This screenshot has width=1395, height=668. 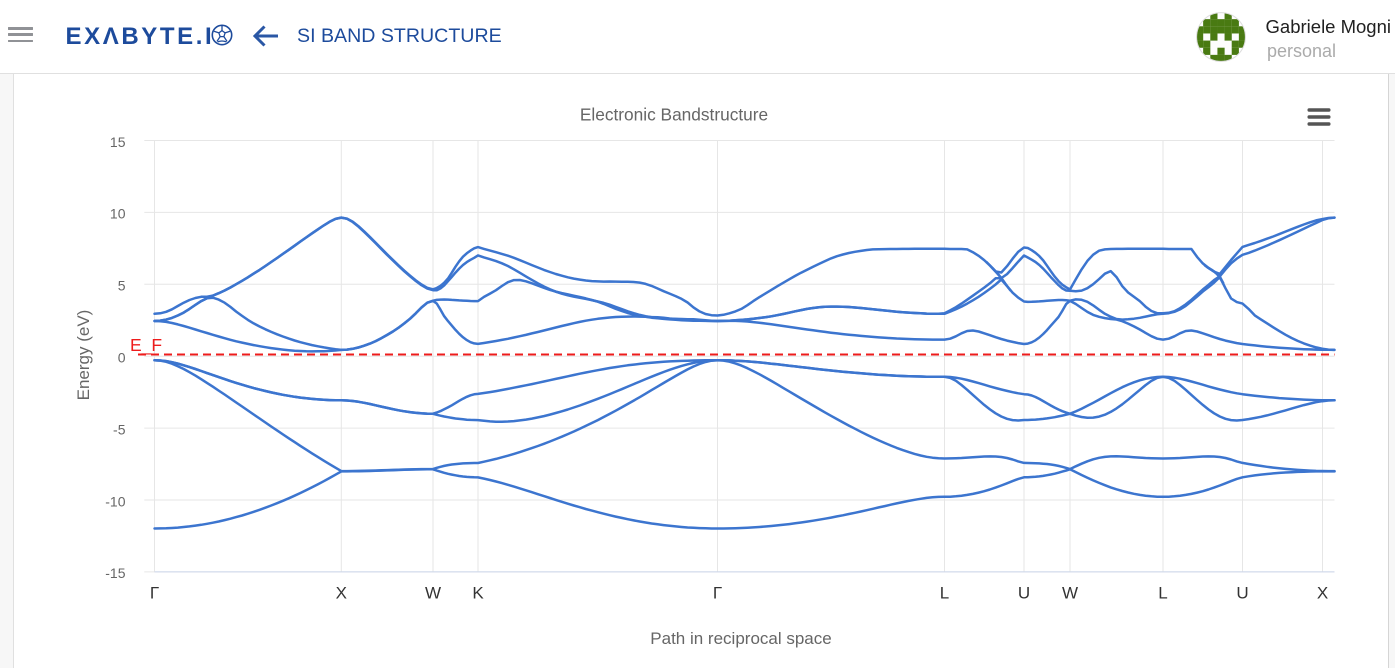 What do you see at coordinates (674, 115) in the screenshot?
I see `svg-text: Electronic Bandstructure` at bounding box center [674, 115].